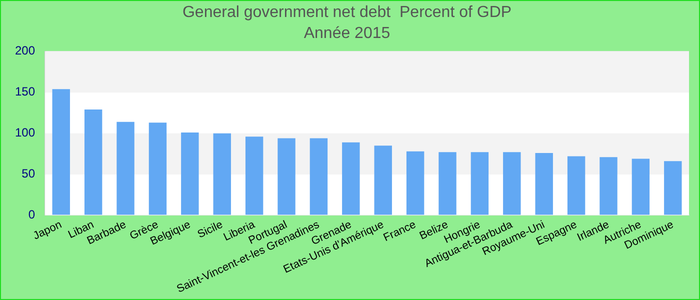  What do you see at coordinates (29, 173) in the screenshot?
I see `y-tick-label: 50` at bounding box center [29, 173].